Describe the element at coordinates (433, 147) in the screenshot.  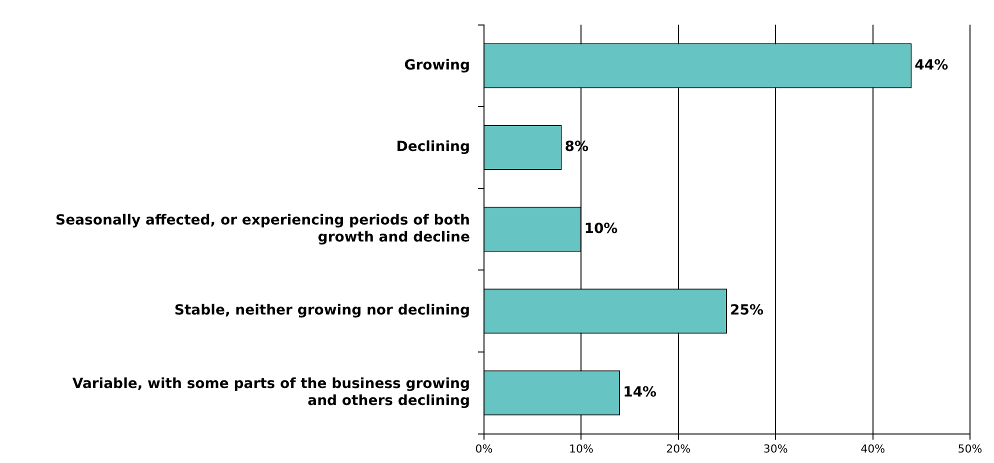
I see `y-tick-label: Declining` at that location.